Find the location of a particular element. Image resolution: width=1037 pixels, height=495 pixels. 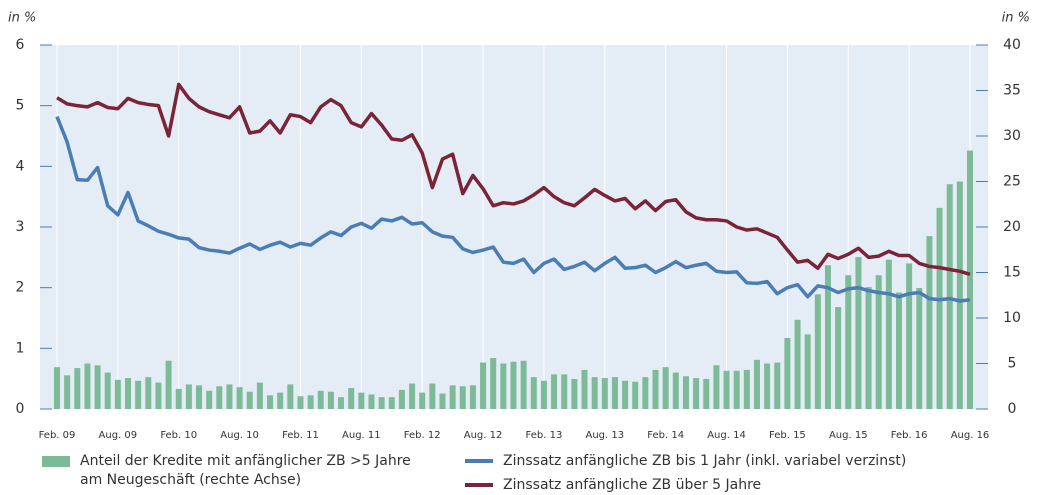

x-tick-label: Feb. 12 is located at coordinates (422, 435).